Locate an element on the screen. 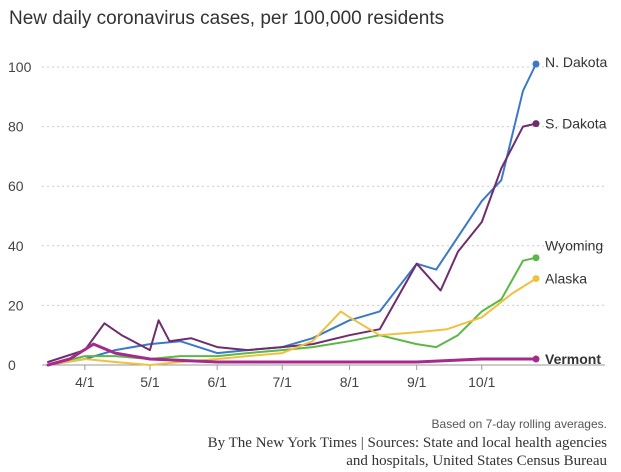  y-axis-tick-labels: 0 20 40 60 80 100 is located at coordinates (20, 216).